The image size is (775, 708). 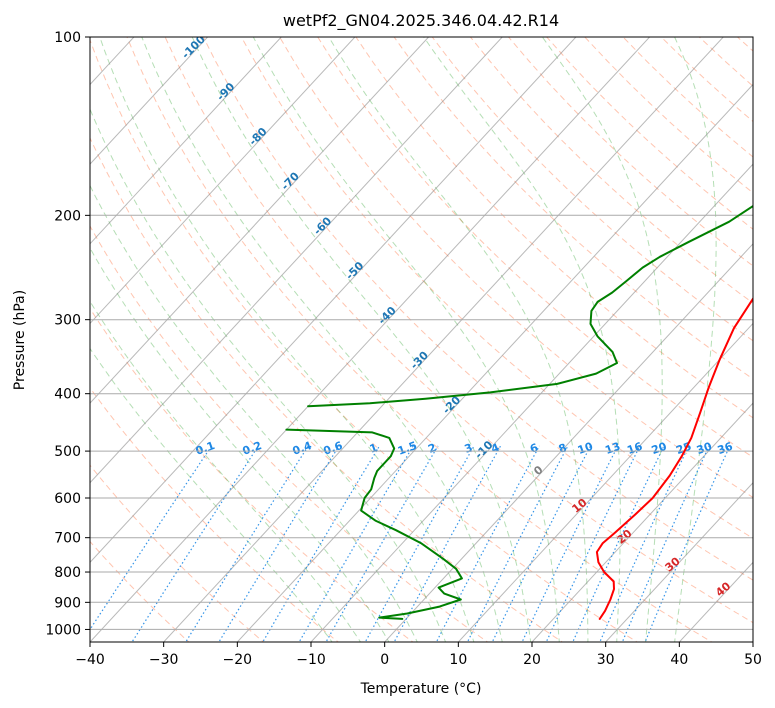 What do you see at coordinates (20, 340) in the screenshot?
I see `y-axis-label: Pressure (hPa)` at bounding box center [20, 340].